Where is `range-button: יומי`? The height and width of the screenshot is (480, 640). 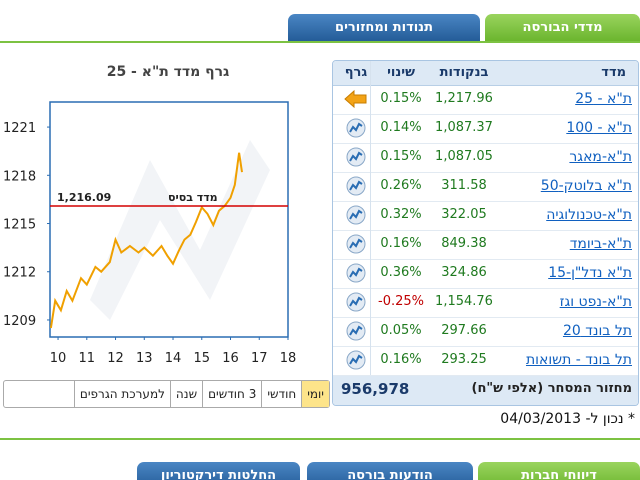 range-button: יומי is located at coordinates (315, 394).